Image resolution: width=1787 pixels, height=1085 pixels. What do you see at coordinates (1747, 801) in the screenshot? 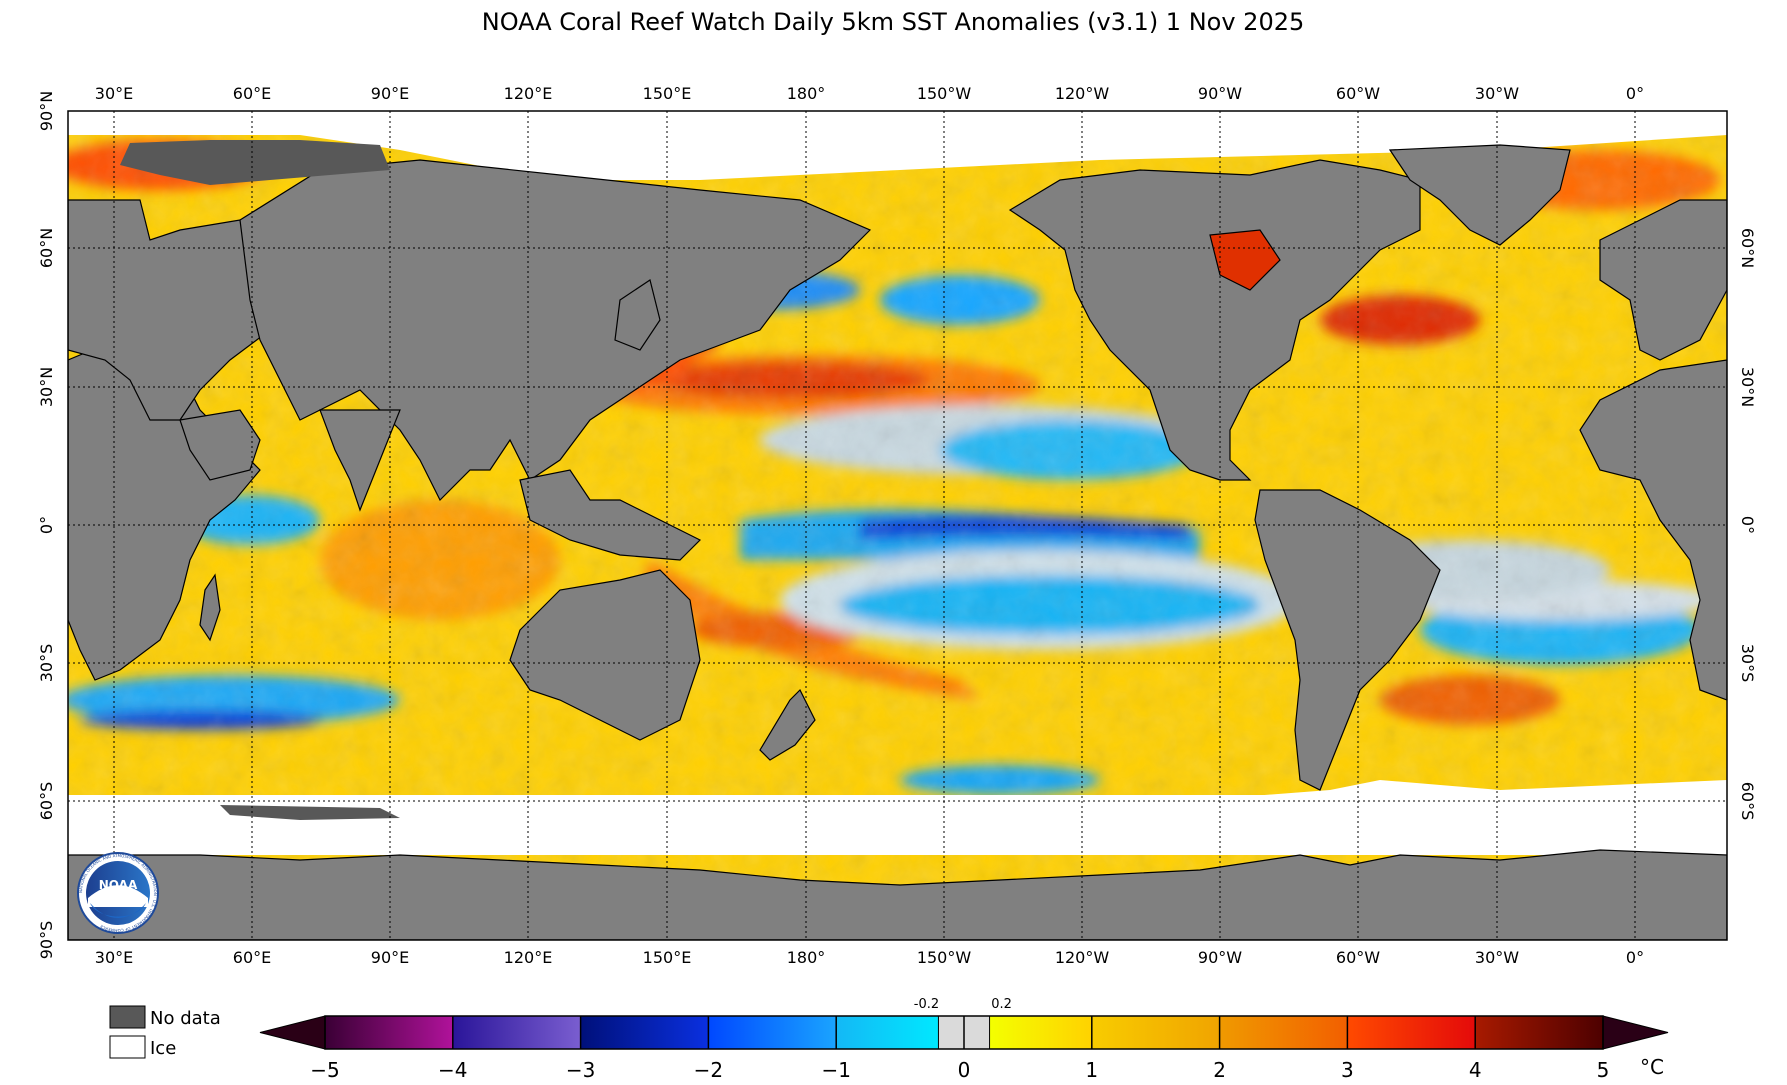
I see `latitude-label-right: 60°S` at bounding box center [1747, 801].